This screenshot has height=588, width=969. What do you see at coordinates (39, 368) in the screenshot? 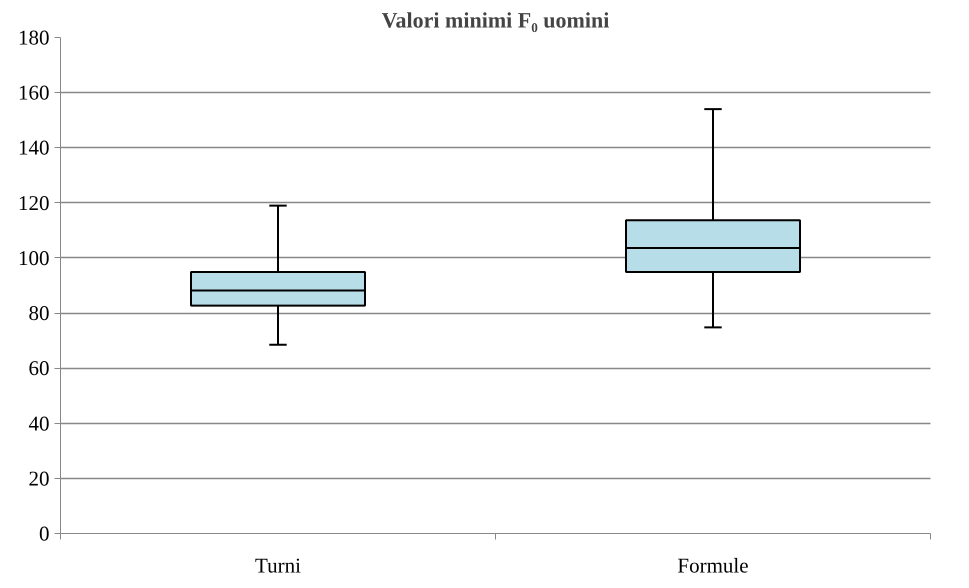
I see `y-tick-label: 60` at bounding box center [39, 368].